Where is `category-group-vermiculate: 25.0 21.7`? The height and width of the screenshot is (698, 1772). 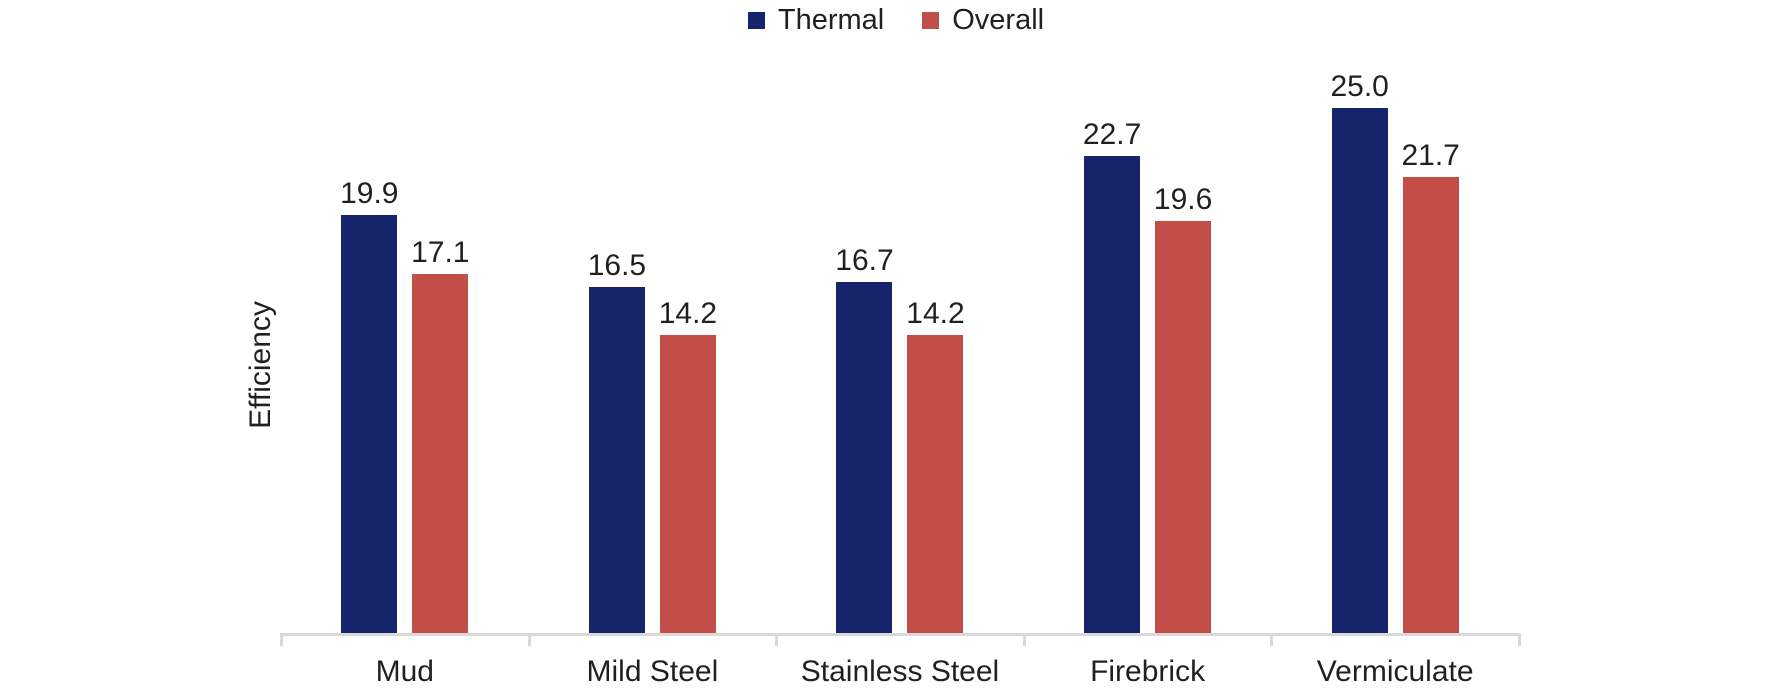 category-group-vermiculate: 25.0 21.7 is located at coordinates (1395, 339).